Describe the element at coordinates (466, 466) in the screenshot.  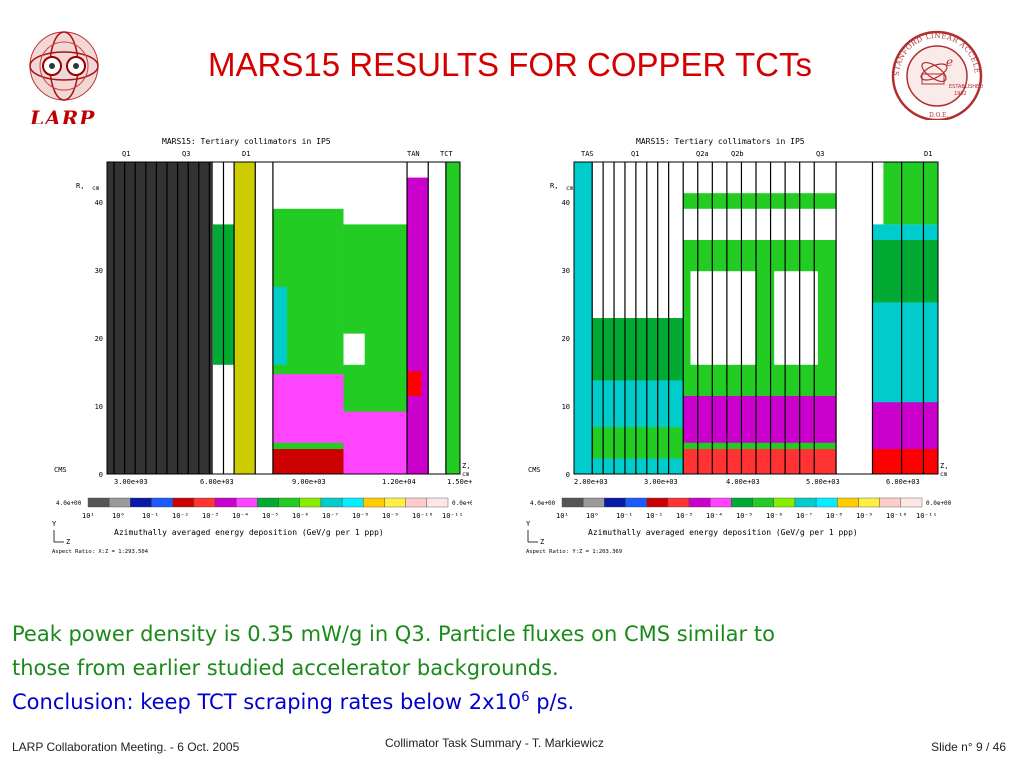
I see `z-axis-label: Z,` at that location.